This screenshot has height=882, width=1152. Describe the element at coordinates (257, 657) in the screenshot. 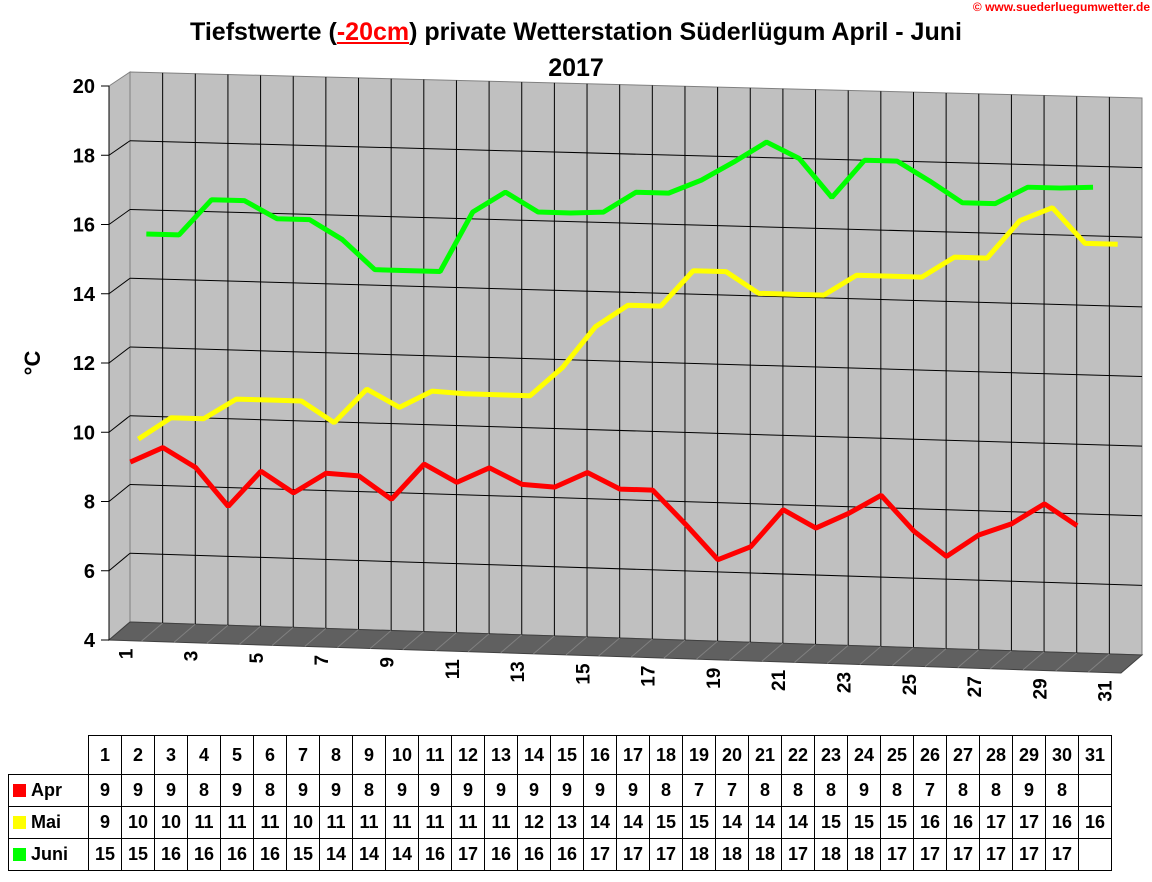

I see `x-tick-label: 5` at that location.